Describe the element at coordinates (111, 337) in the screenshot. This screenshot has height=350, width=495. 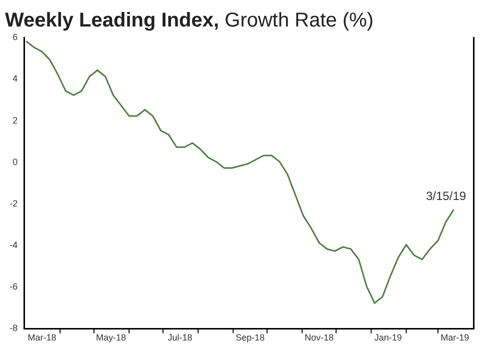
I see `x-tick-label: May-18` at that location.